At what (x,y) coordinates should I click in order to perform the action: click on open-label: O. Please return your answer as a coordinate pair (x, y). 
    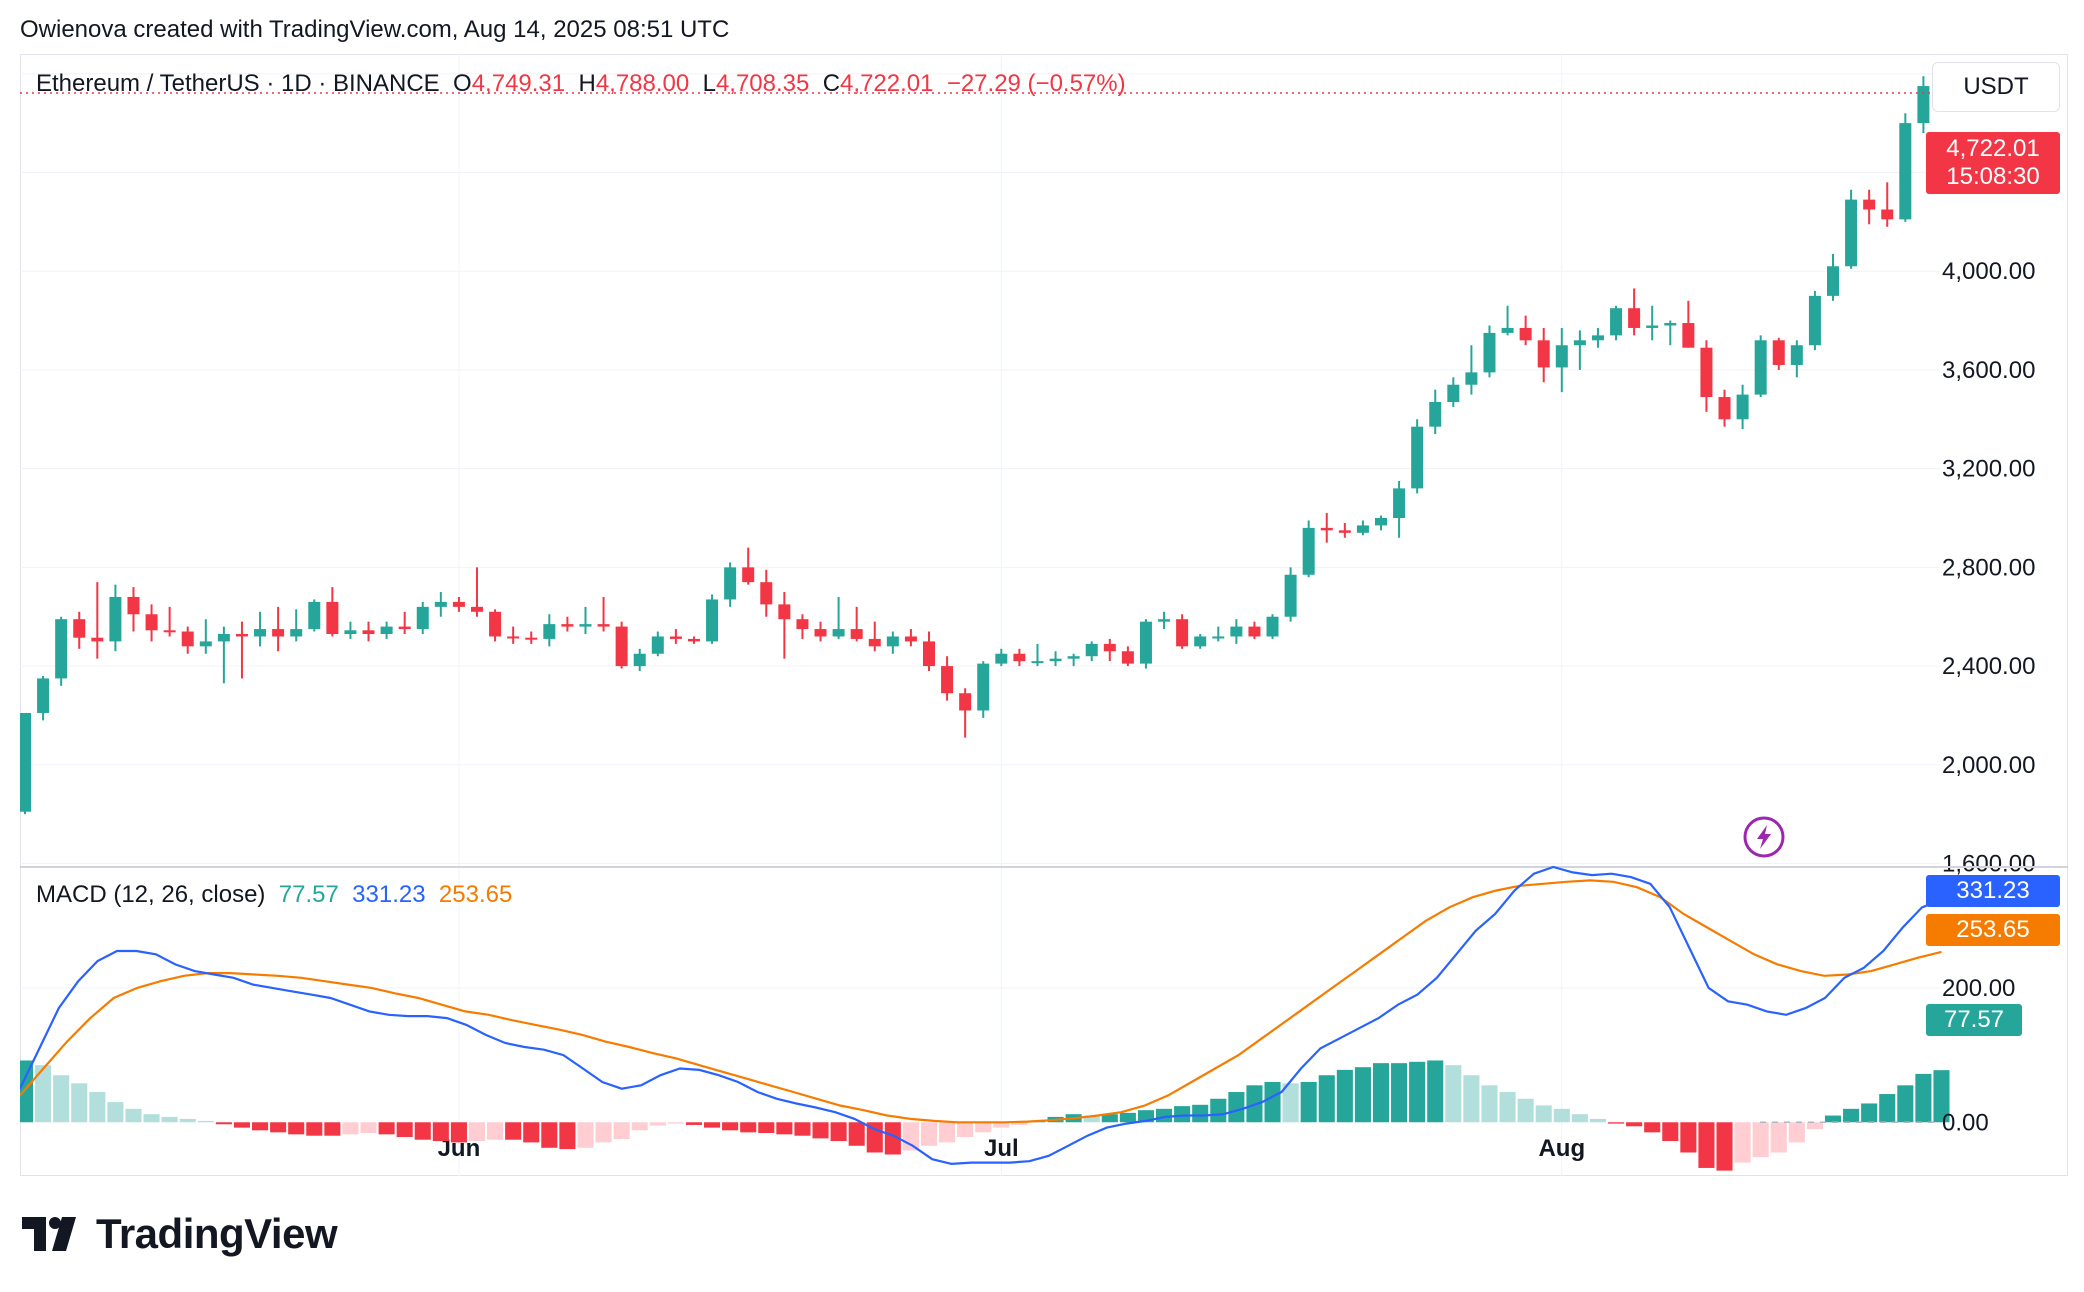
    Looking at the image, I should click on (462, 83).